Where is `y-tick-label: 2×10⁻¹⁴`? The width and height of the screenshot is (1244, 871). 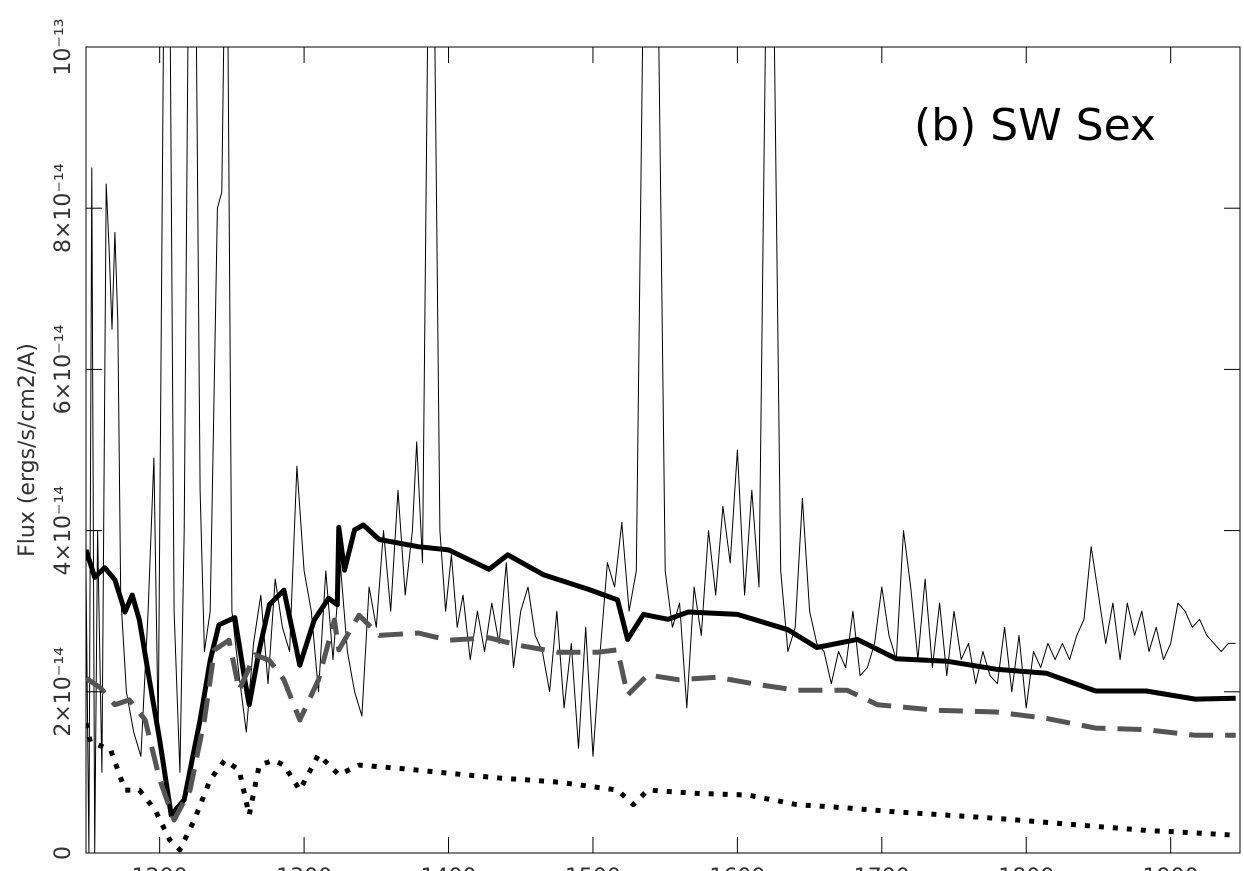
y-tick-label: 2×10⁻¹⁴ is located at coordinates (63, 692).